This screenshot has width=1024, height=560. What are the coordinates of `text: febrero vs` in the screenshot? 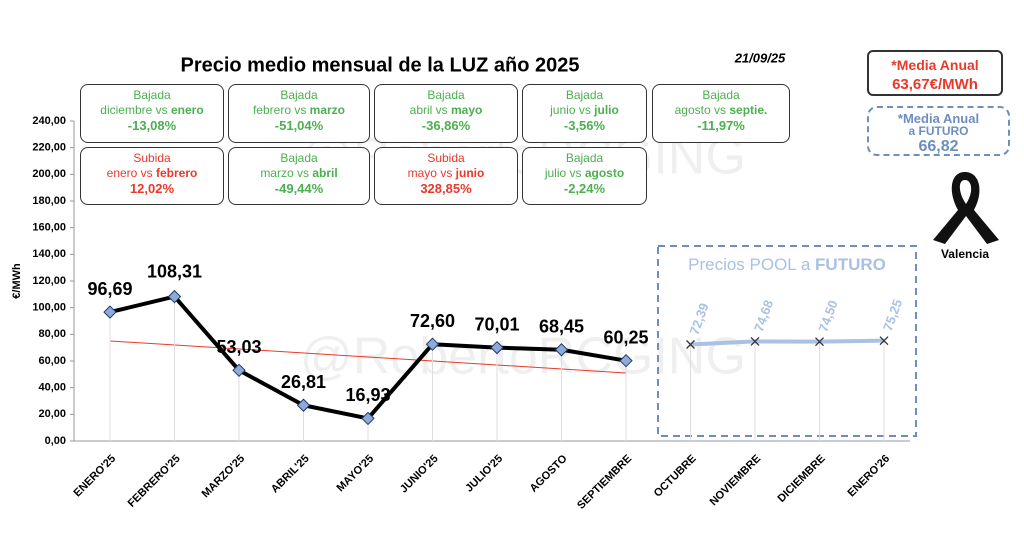 It's located at (279, 110).